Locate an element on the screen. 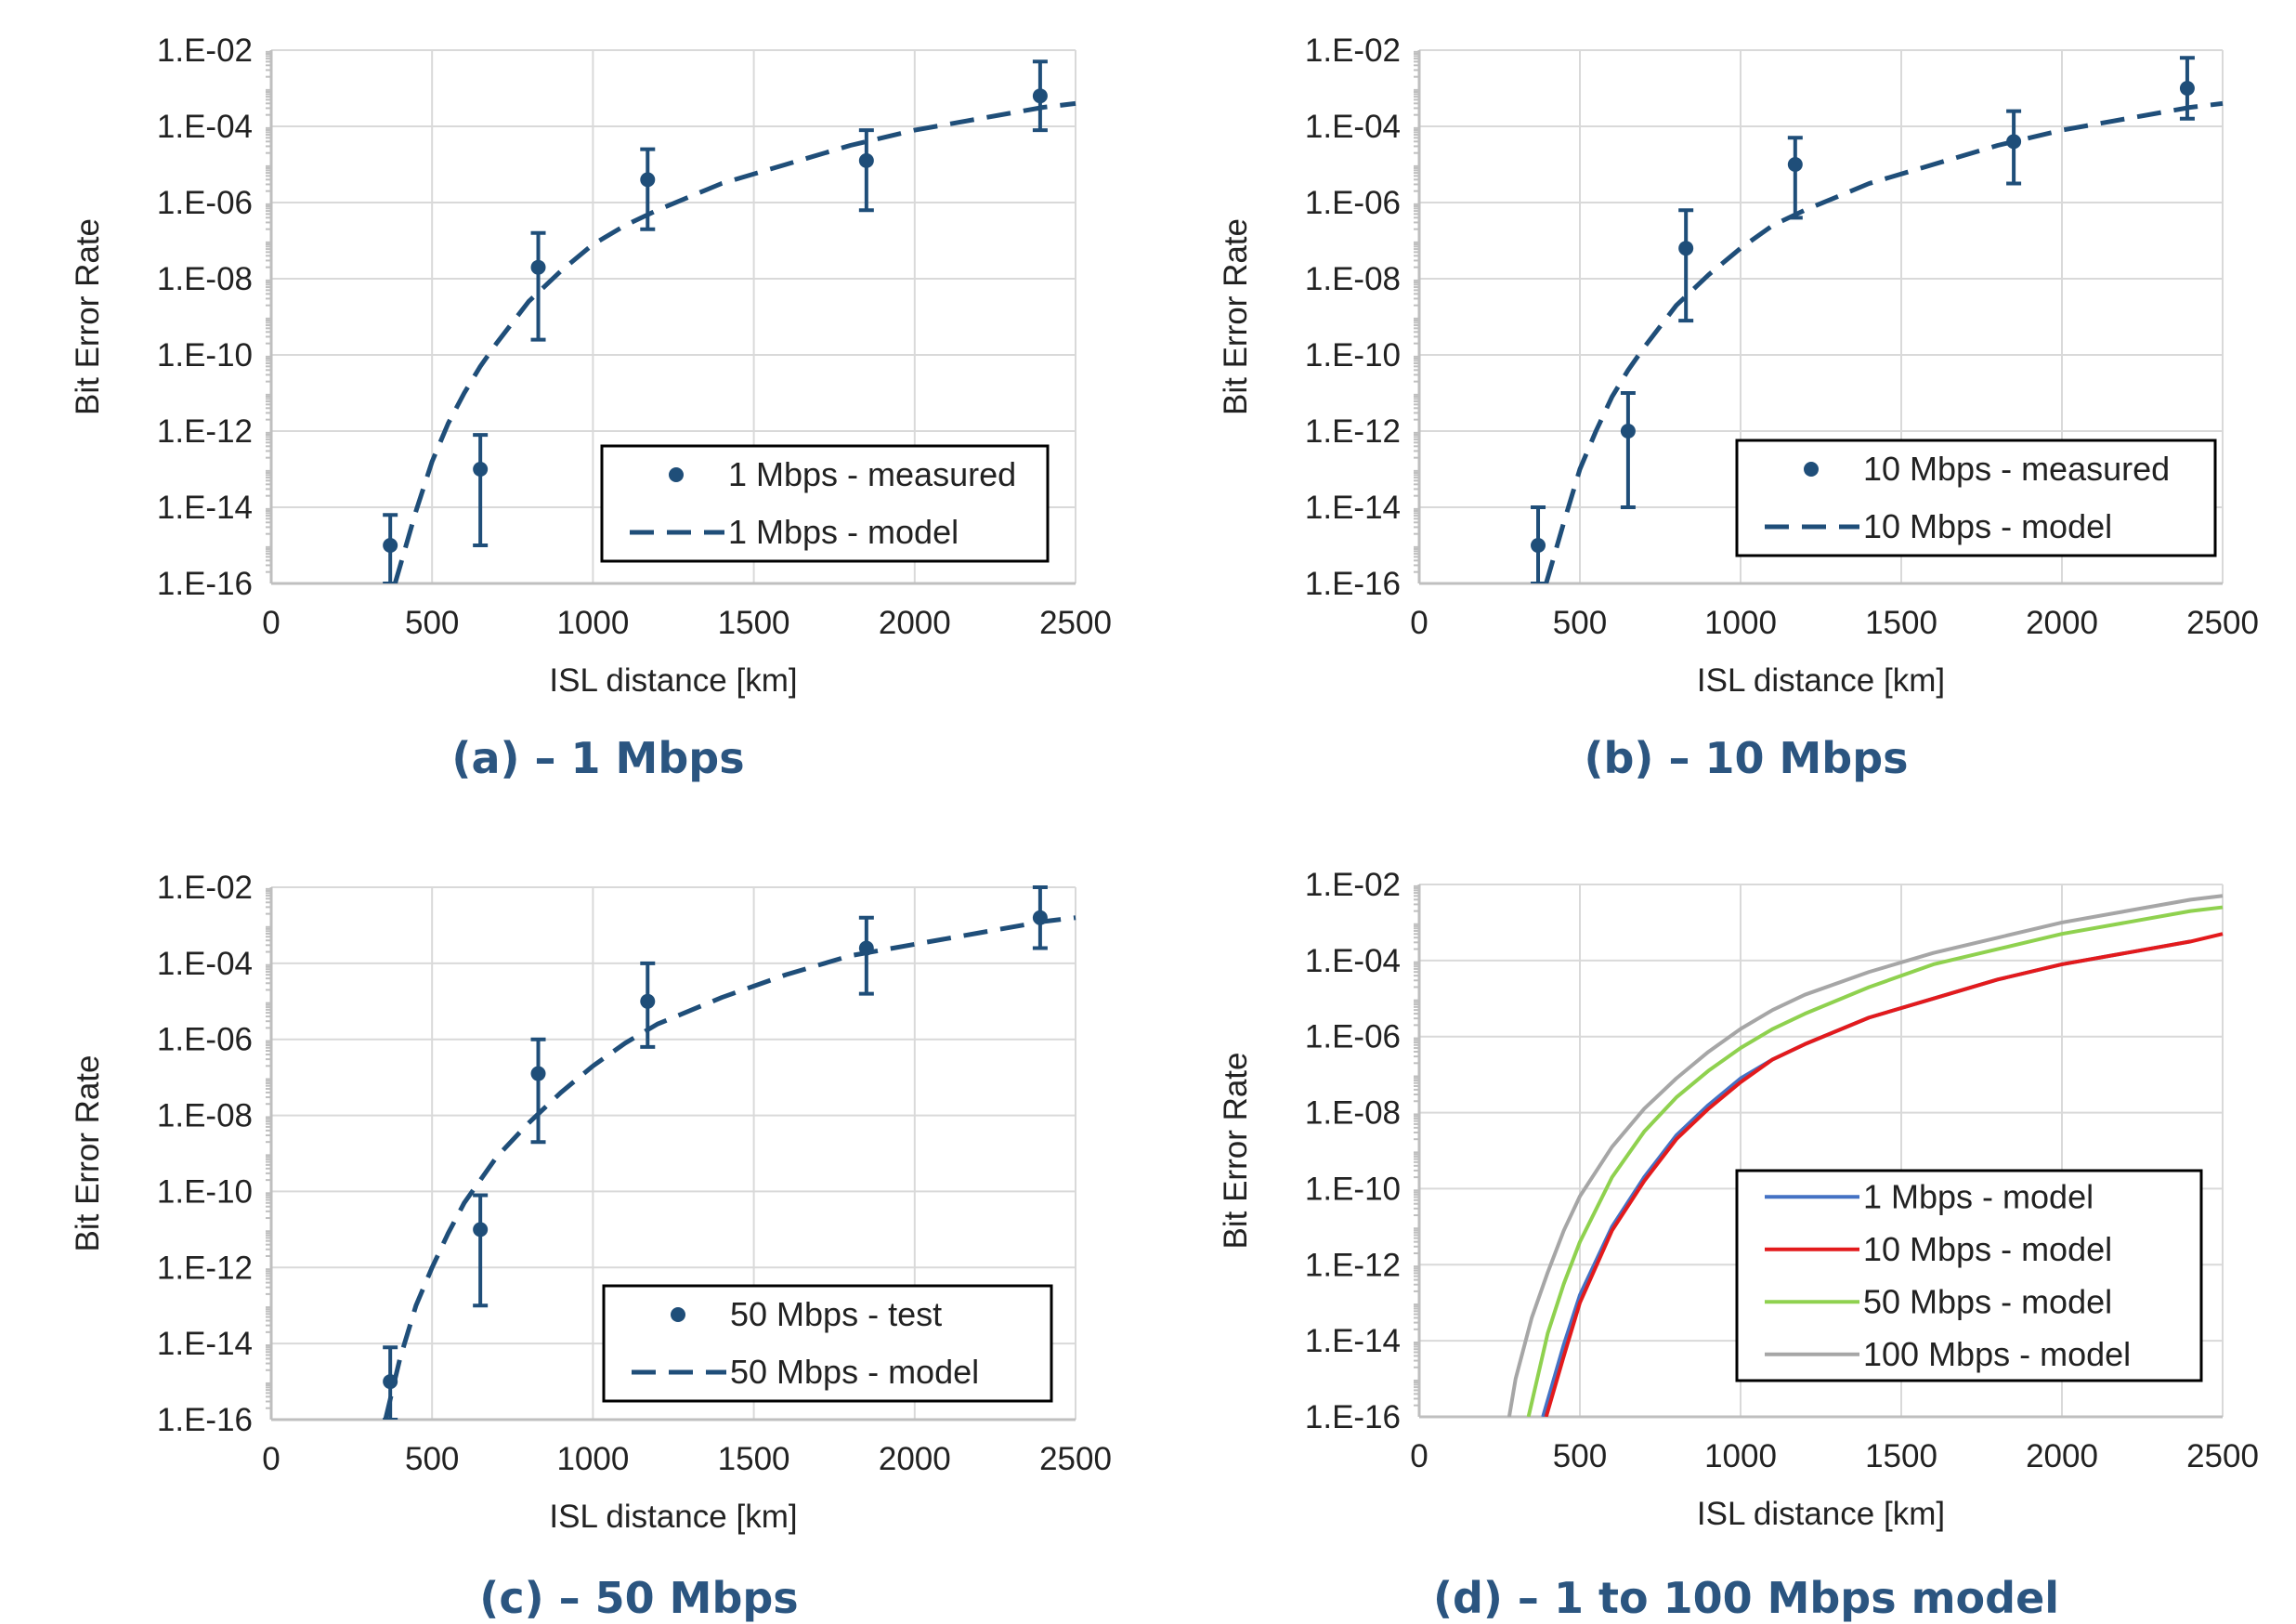  x-tick-label: 2000 is located at coordinates (2062, 623).